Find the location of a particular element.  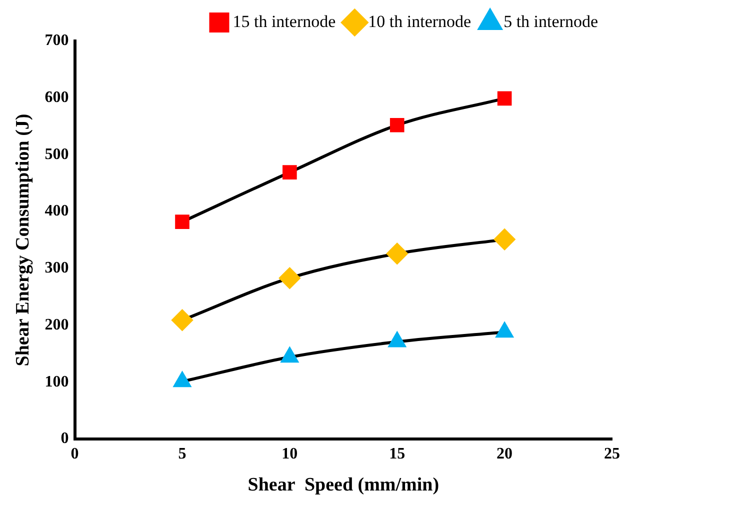

y-tick-label: 400 is located at coordinates (56, 211).